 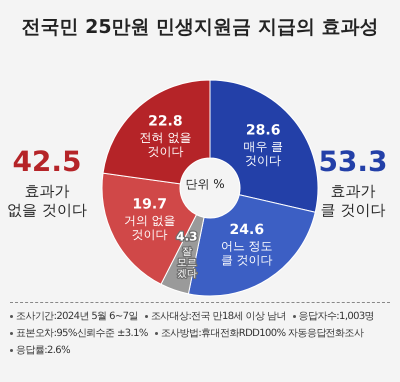 I want to click on text: 조사대상:전국 만18세 이상 남녀, so click(x=218, y=316).